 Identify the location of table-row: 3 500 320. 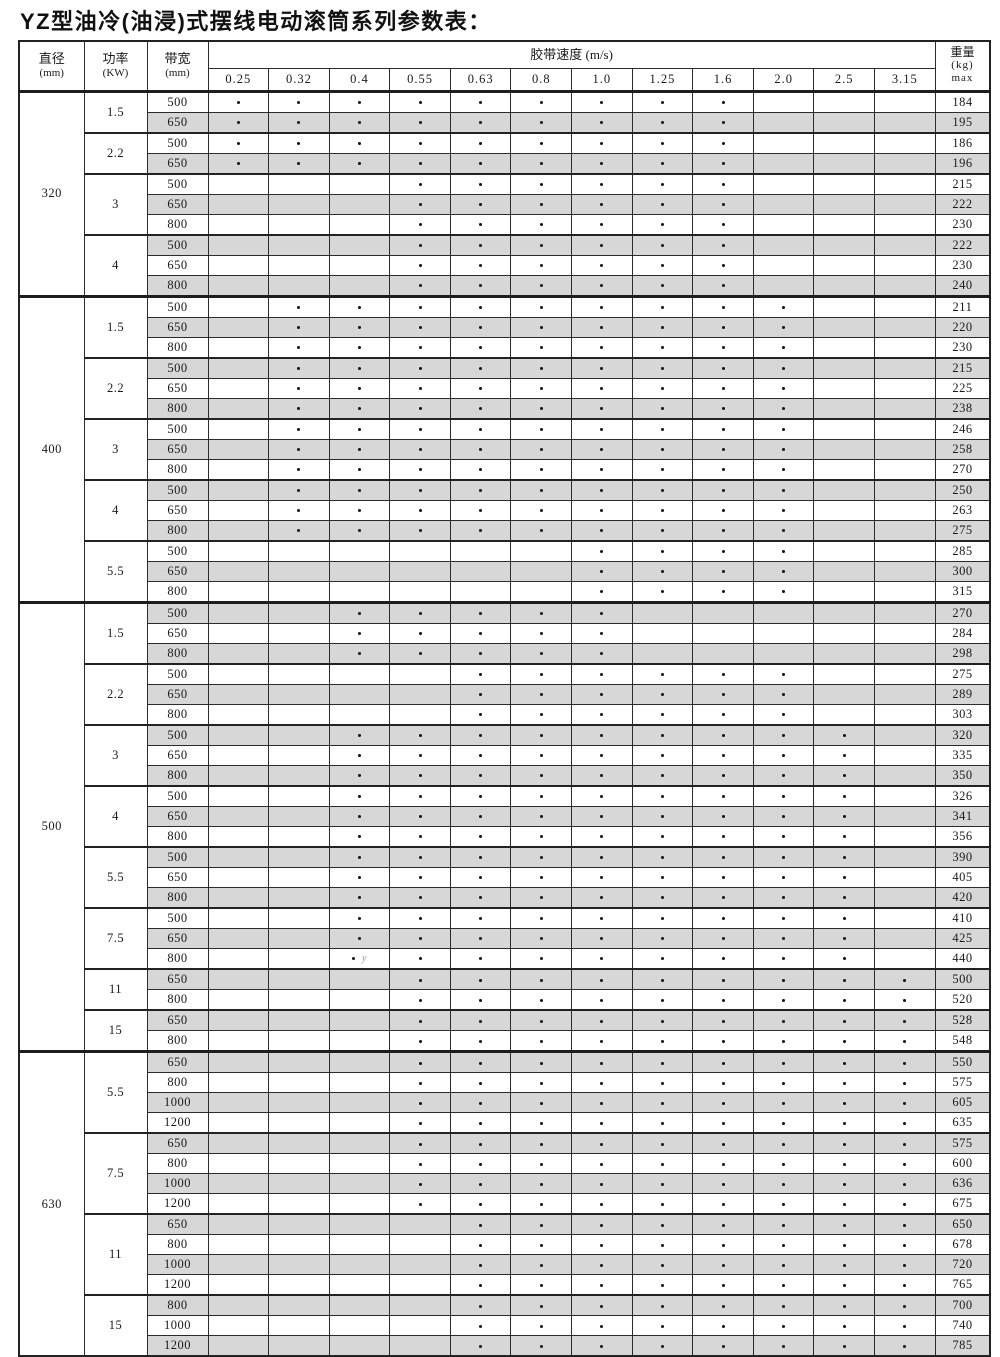
(505, 754).